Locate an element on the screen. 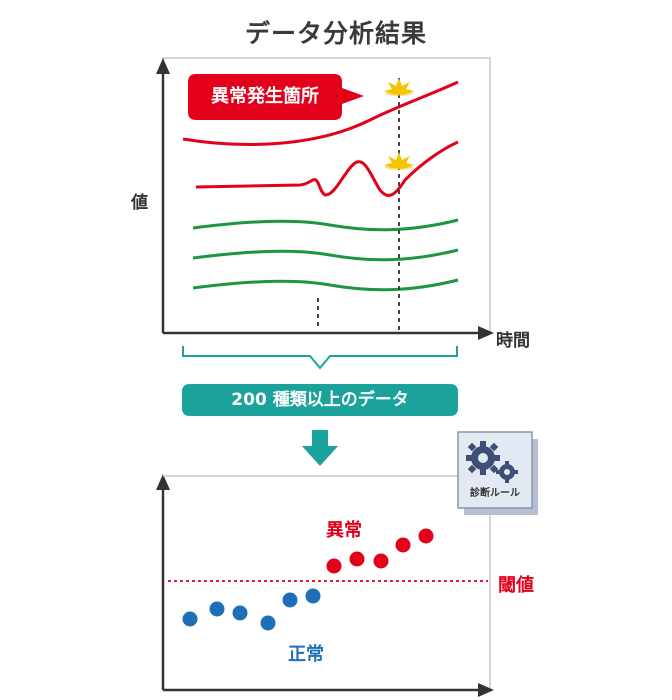 Image resolution: width=672 pixels, height=700 pixels. bottom-y-axis-arrow is located at coordinates (163, 482).